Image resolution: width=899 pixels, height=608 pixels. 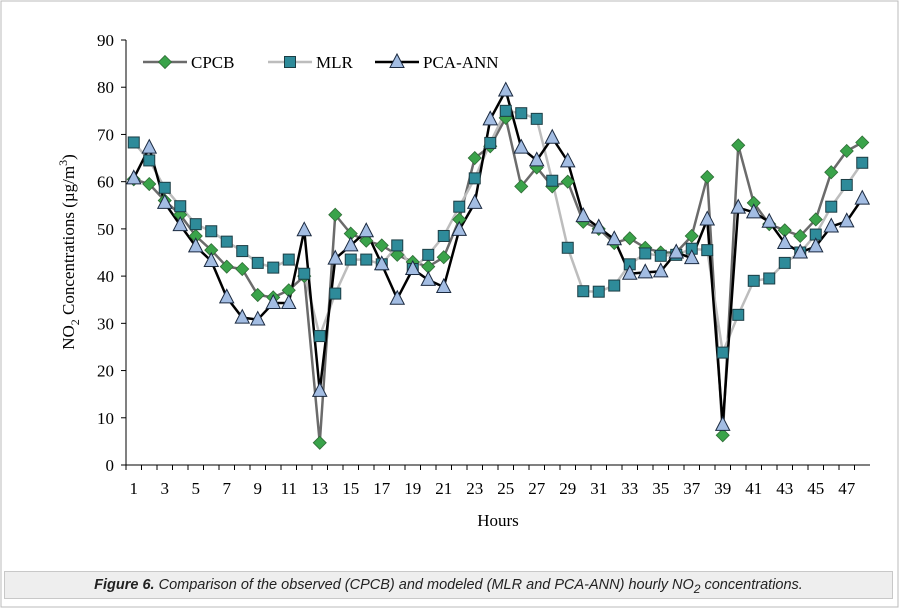 I want to click on x-tick-label: 7, so click(x=227, y=488).